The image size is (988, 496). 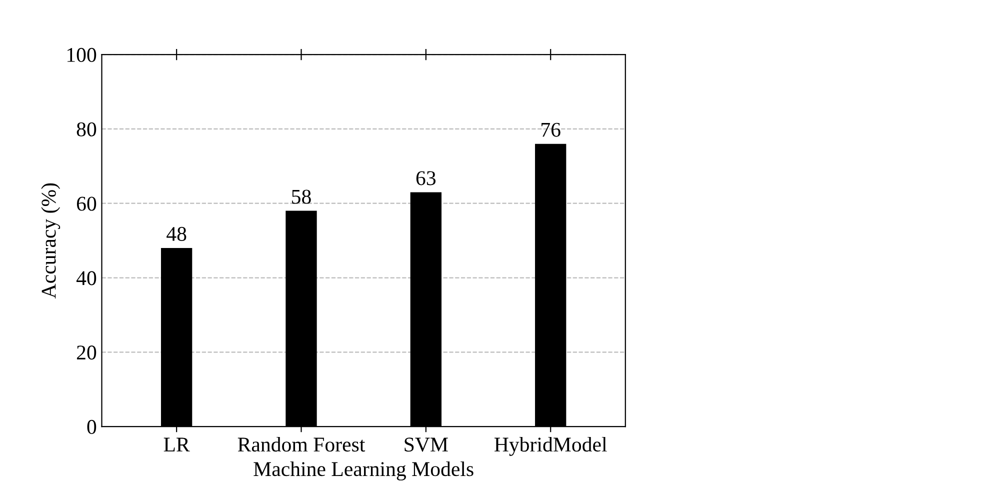 I want to click on x-tick-label: SVM, so click(x=426, y=445).